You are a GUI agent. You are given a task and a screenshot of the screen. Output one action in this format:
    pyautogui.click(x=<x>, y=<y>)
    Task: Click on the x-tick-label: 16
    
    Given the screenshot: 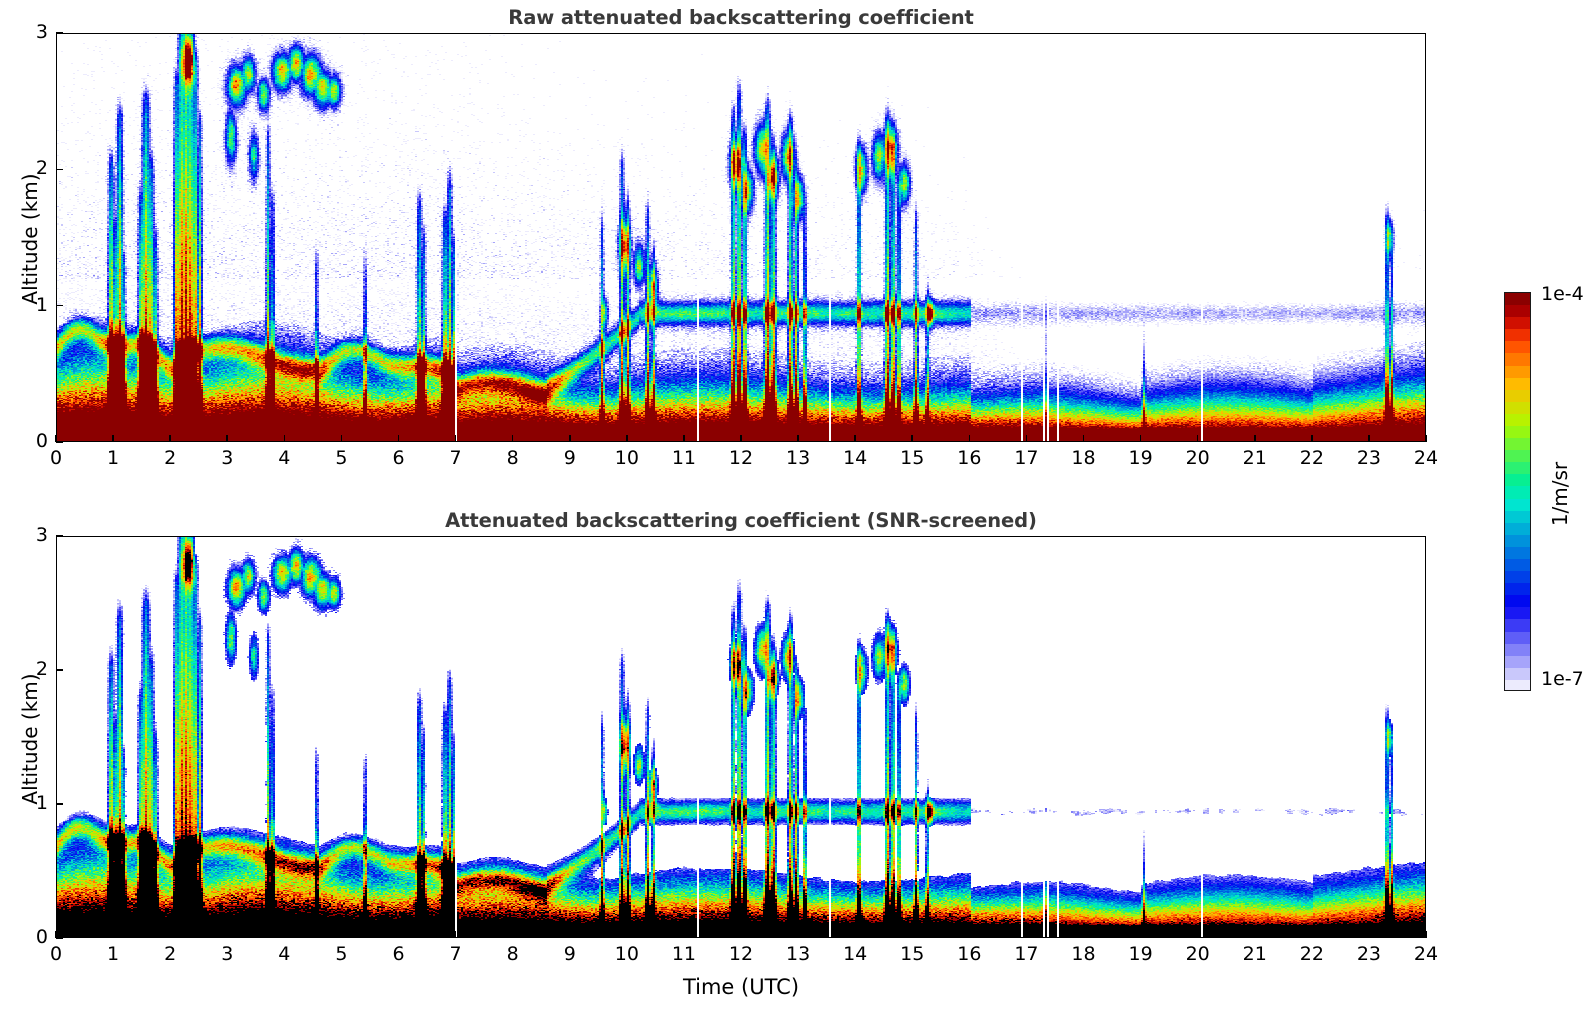 What is the action you would take?
    pyautogui.click(x=969, y=954)
    